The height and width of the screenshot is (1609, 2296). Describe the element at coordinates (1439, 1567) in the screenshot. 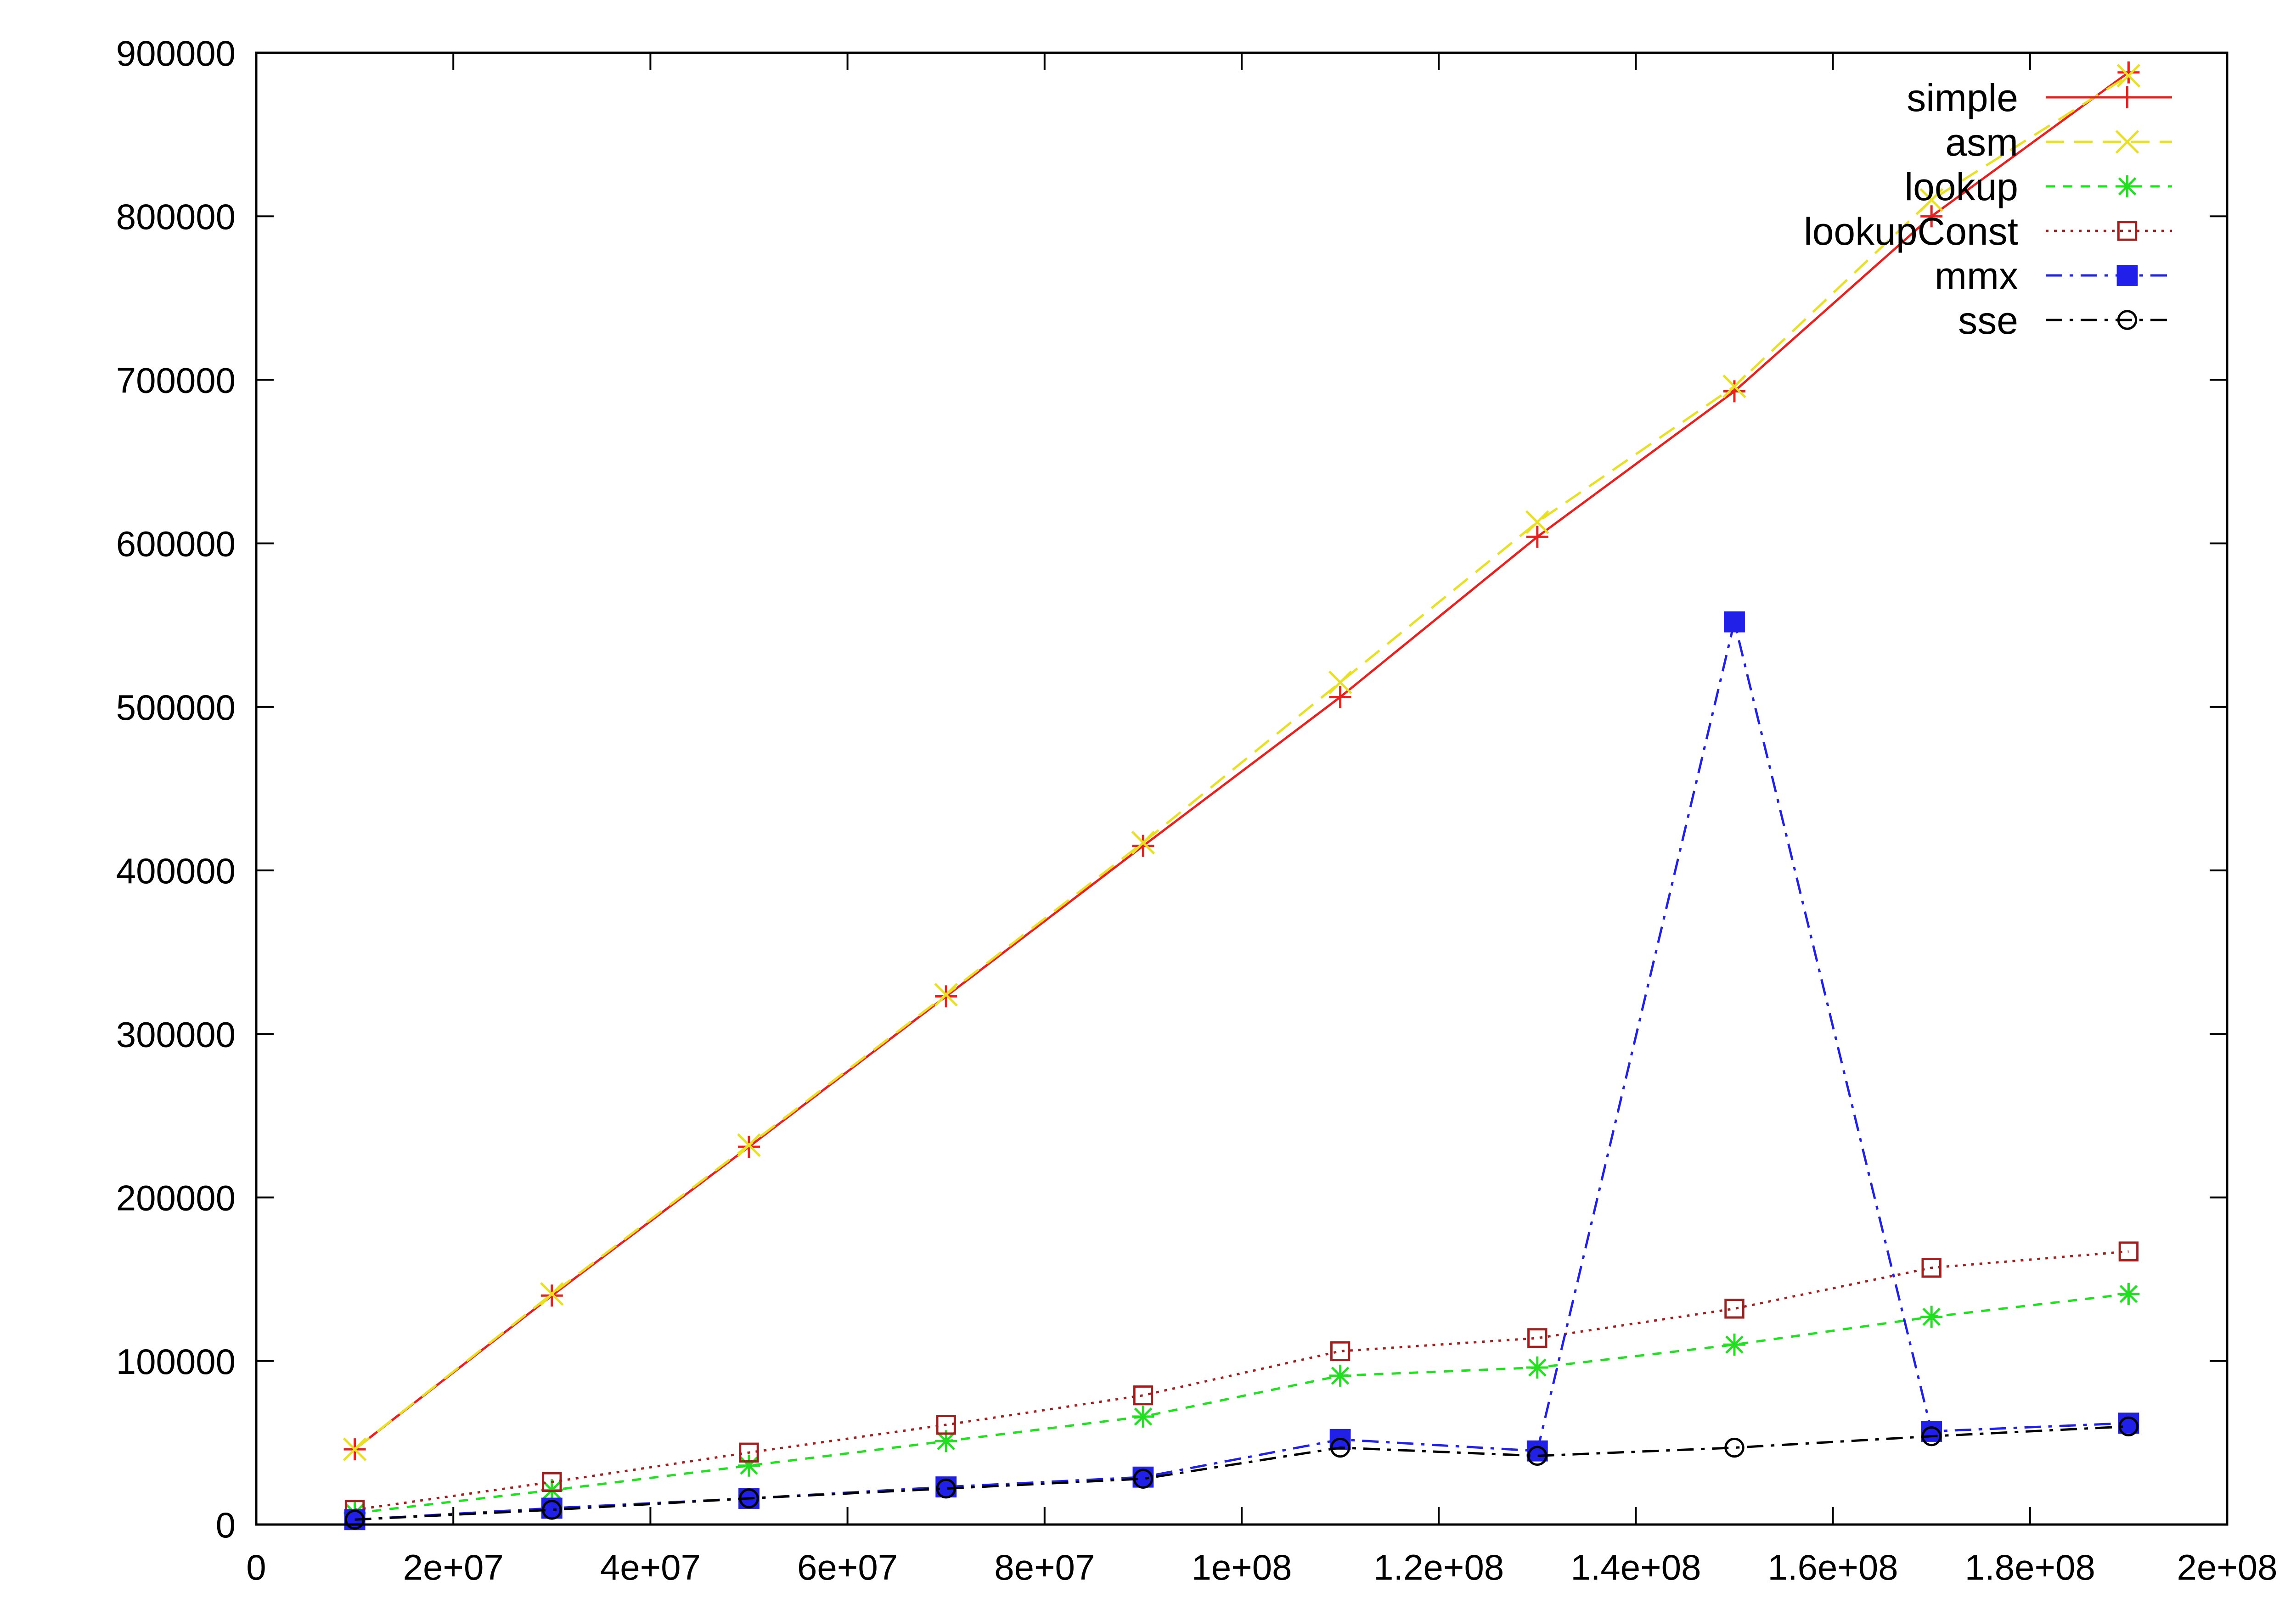

I see `x-tick-label: 1.2e+08` at that location.